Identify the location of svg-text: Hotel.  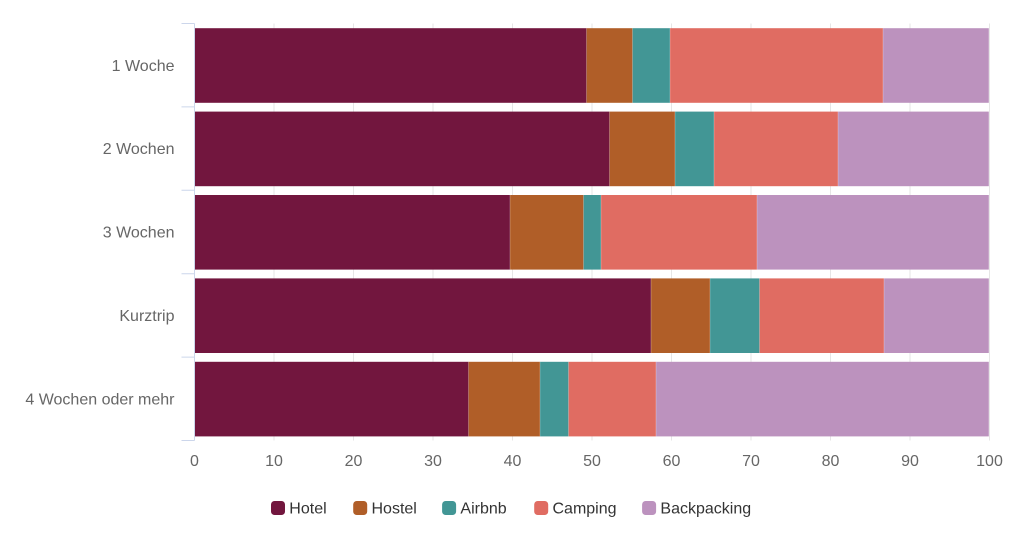
(307, 509).